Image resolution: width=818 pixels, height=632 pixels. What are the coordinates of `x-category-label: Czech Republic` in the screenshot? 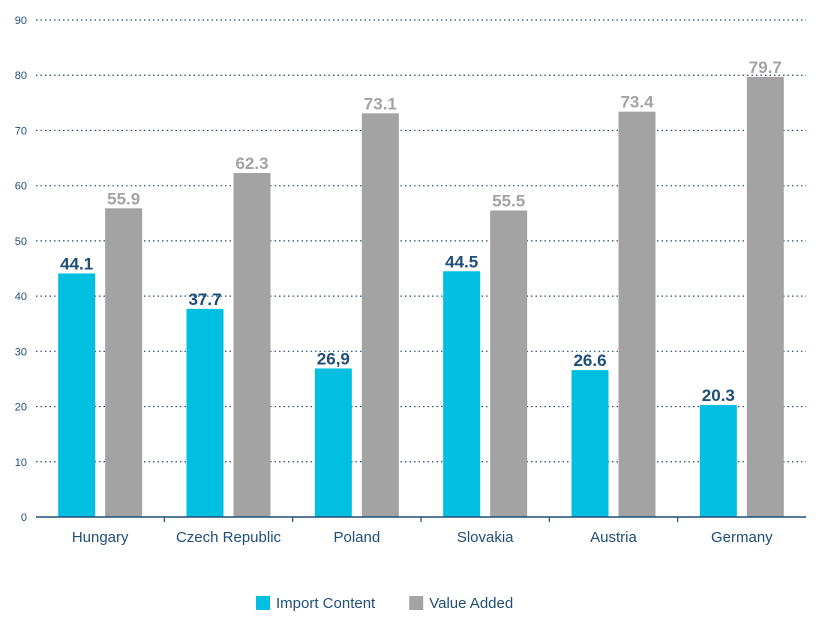 It's located at (229, 537).